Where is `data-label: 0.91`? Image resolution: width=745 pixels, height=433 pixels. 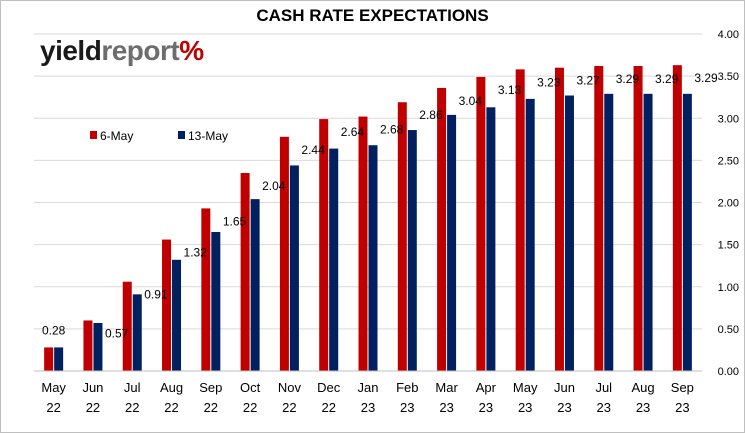 data-label: 0.91 is located at coordinates (156, 295).